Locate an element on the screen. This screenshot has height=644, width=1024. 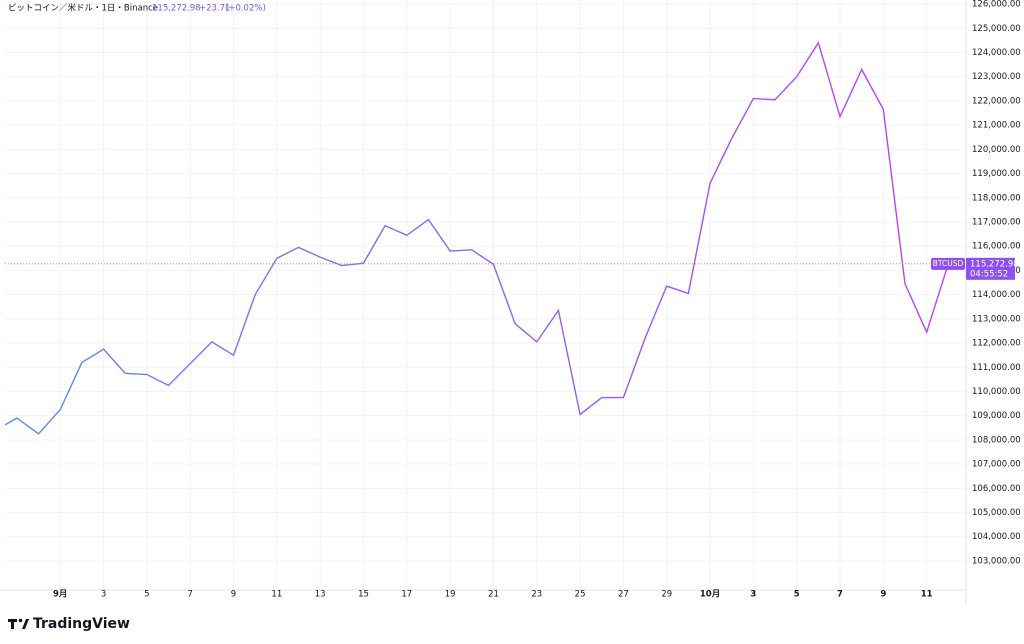
y-tick-label: 122,000.00 is located at coordinates (996, 101).